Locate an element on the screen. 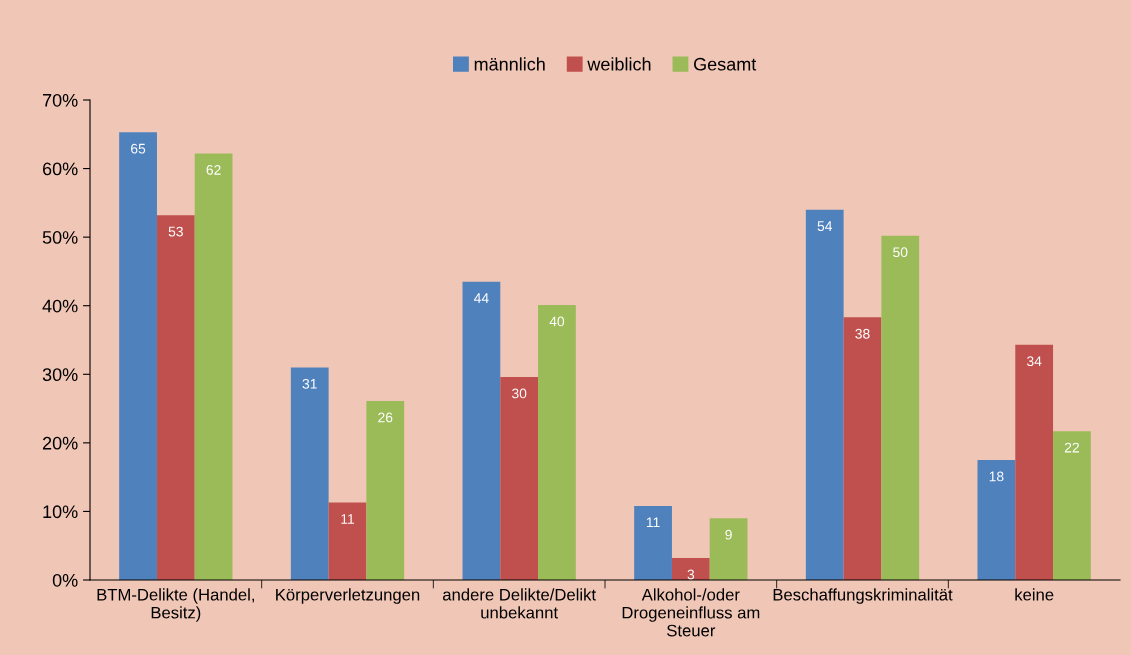 The image size is (1131, 655). y-tick-label: 20% is located at coordinates (60, 443).